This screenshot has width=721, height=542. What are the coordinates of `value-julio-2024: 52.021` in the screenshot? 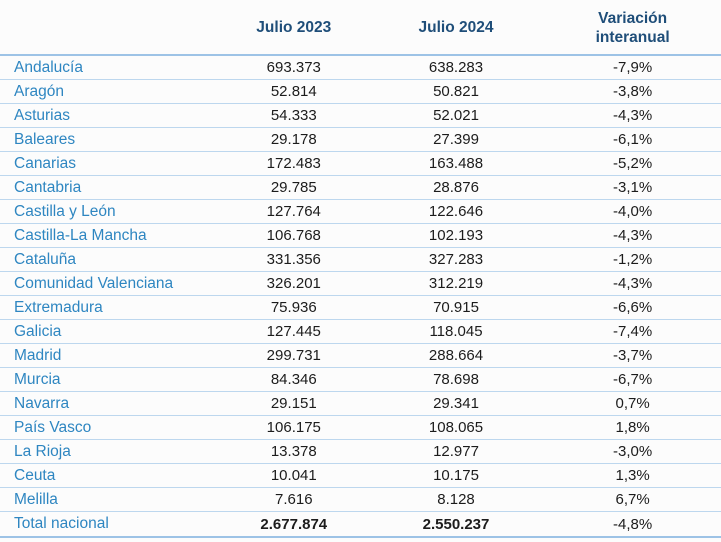 It's located at (456, 115).